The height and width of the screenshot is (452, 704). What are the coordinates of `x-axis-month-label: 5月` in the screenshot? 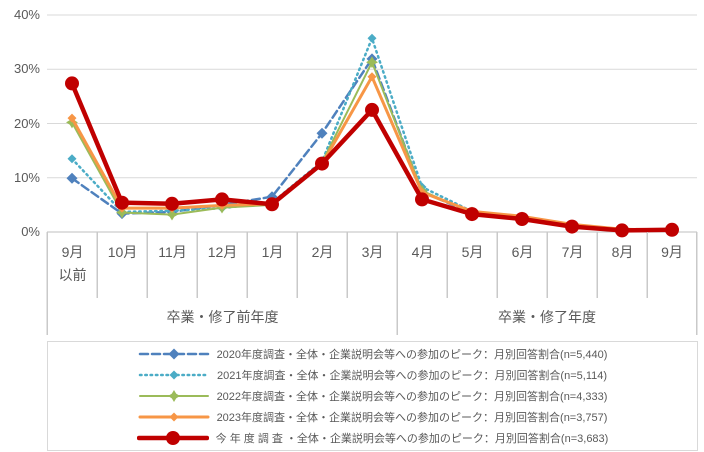 It's located at (472, 265).